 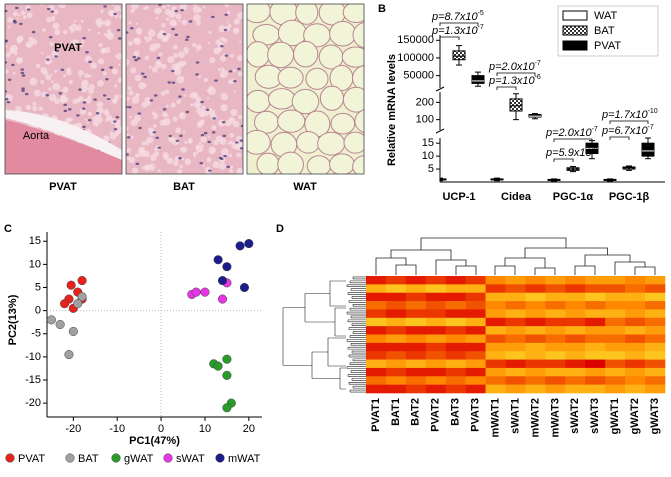 I want to click on column-dendrogram, so click(x=515, y=256).